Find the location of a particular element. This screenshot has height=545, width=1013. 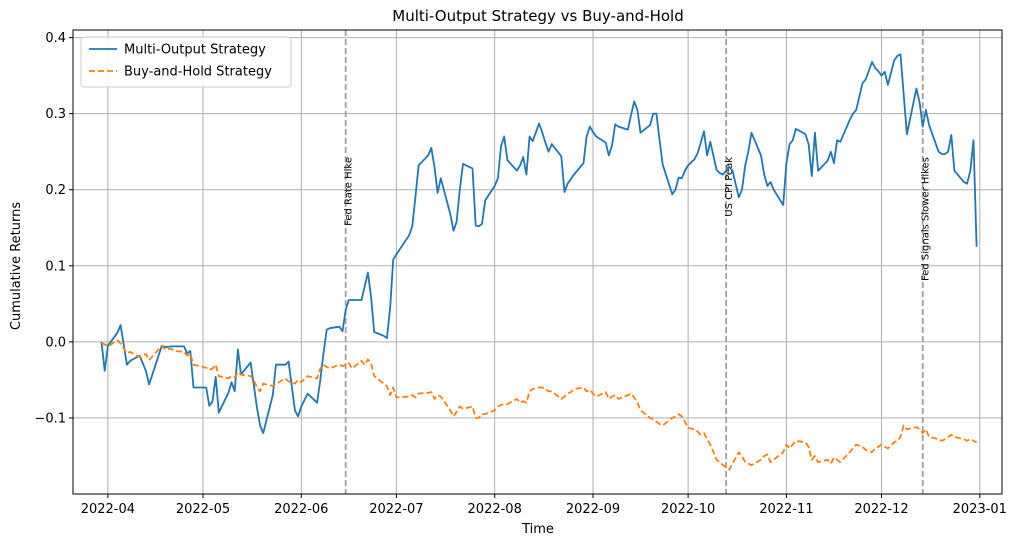

x-tick-label: 2022-11 is located at coordinates (786, 509).